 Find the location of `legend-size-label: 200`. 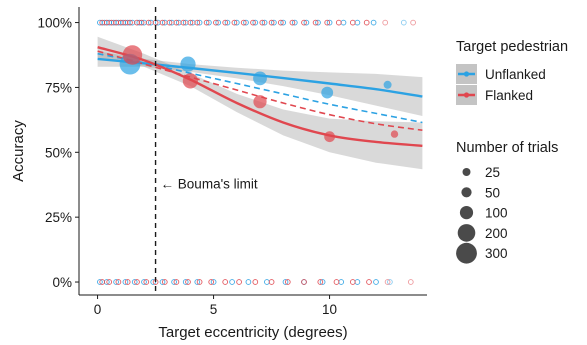

legend-size-label: 200 is located at coordinates (496, 233).